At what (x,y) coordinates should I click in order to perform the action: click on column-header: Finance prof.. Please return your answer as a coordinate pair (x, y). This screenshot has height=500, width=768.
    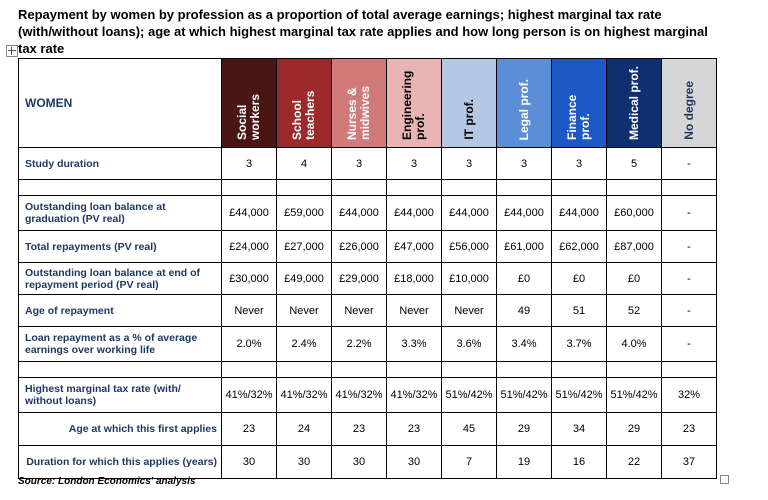
    Looking at the image, I should click on (579, 103).